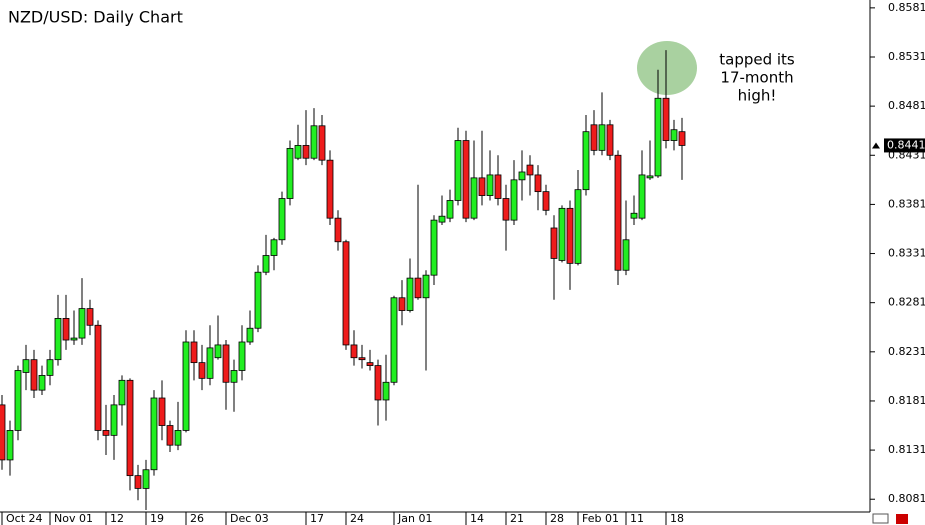 The height and width of the screenshot is (525, 925). Describe the element at coordinates (249, 518) in the screenshot. I see `x-tick-label: Dec 03` at that location.